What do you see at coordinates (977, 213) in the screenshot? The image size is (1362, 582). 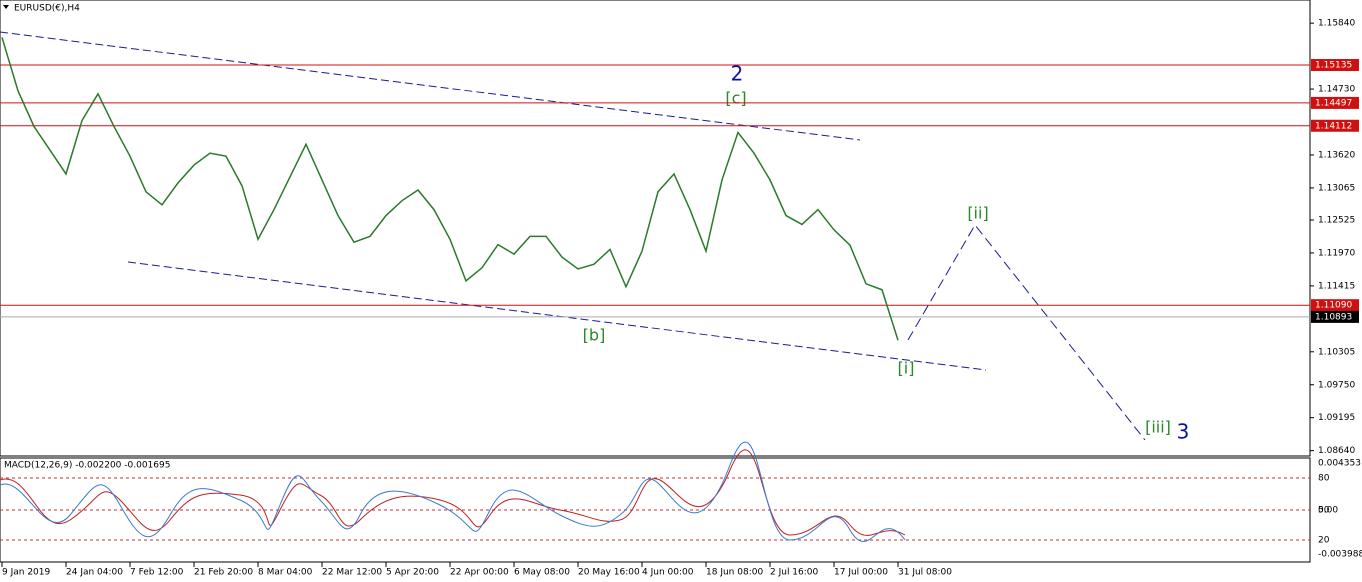 I see `wave-label: [ii]` at bounding box center [977, 213].